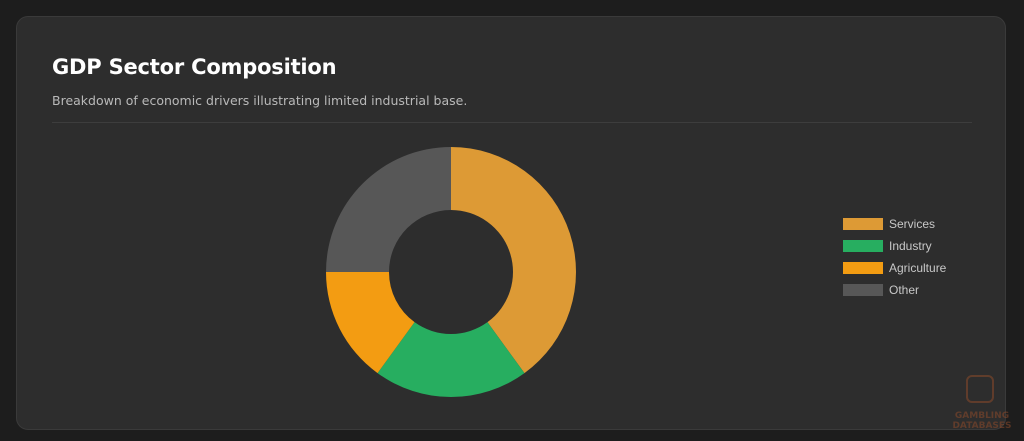 The width and height of the screenshot is (1024, 441). I want to click on legend-label: Services, so click(912, 224).